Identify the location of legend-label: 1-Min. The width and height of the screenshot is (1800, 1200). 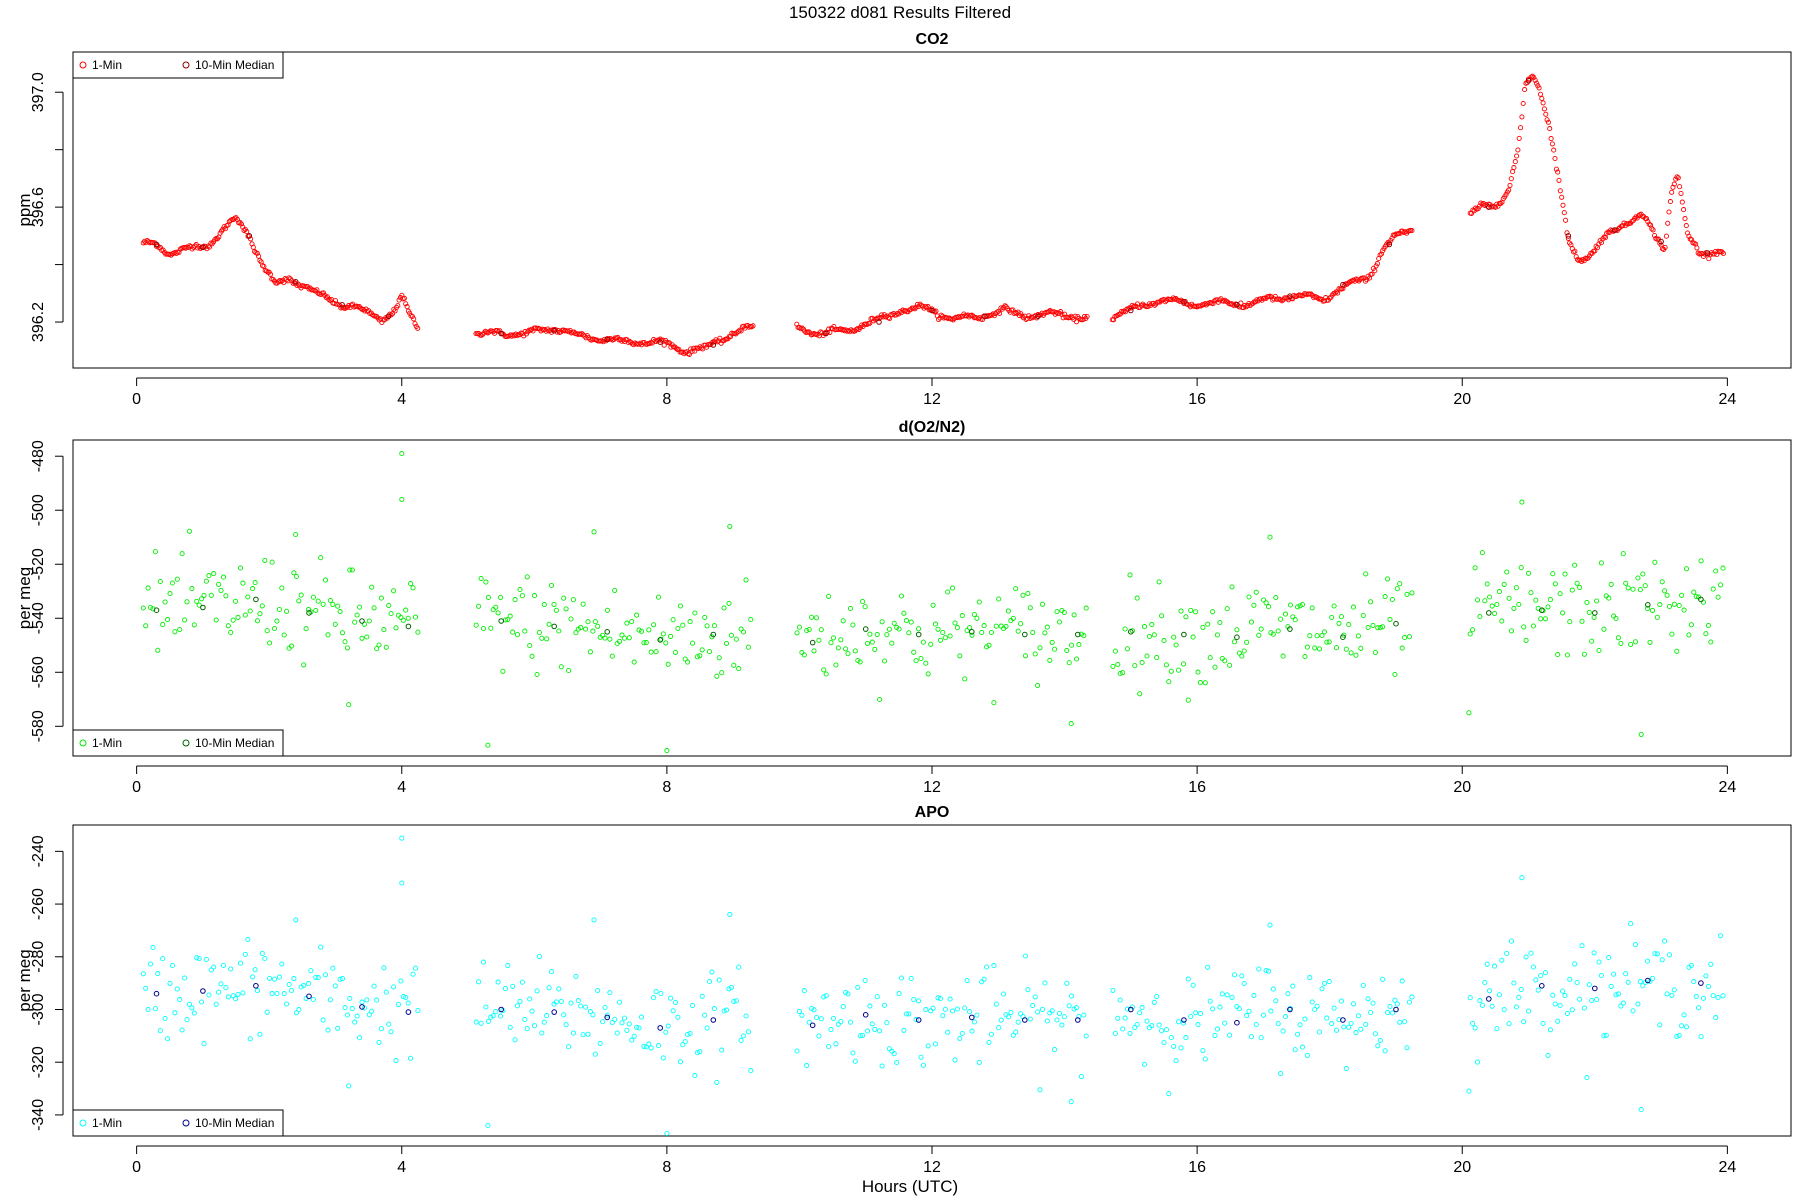
(107, 743).